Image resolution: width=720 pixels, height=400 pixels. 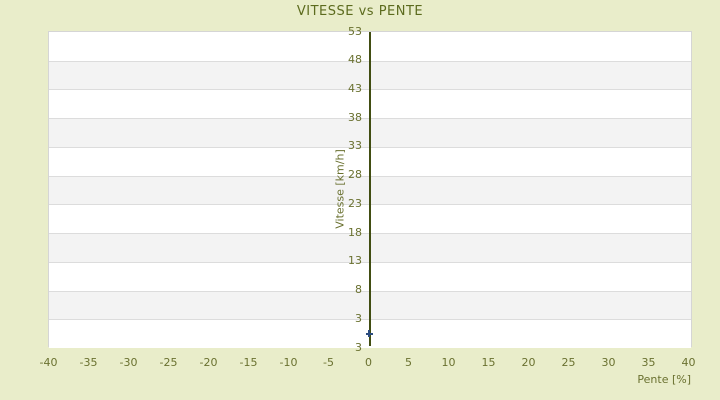 What do you see at coordinates (355, 146) in the screenshot?
I see `y-tick-label: 33` at bounding box center [355, 146].